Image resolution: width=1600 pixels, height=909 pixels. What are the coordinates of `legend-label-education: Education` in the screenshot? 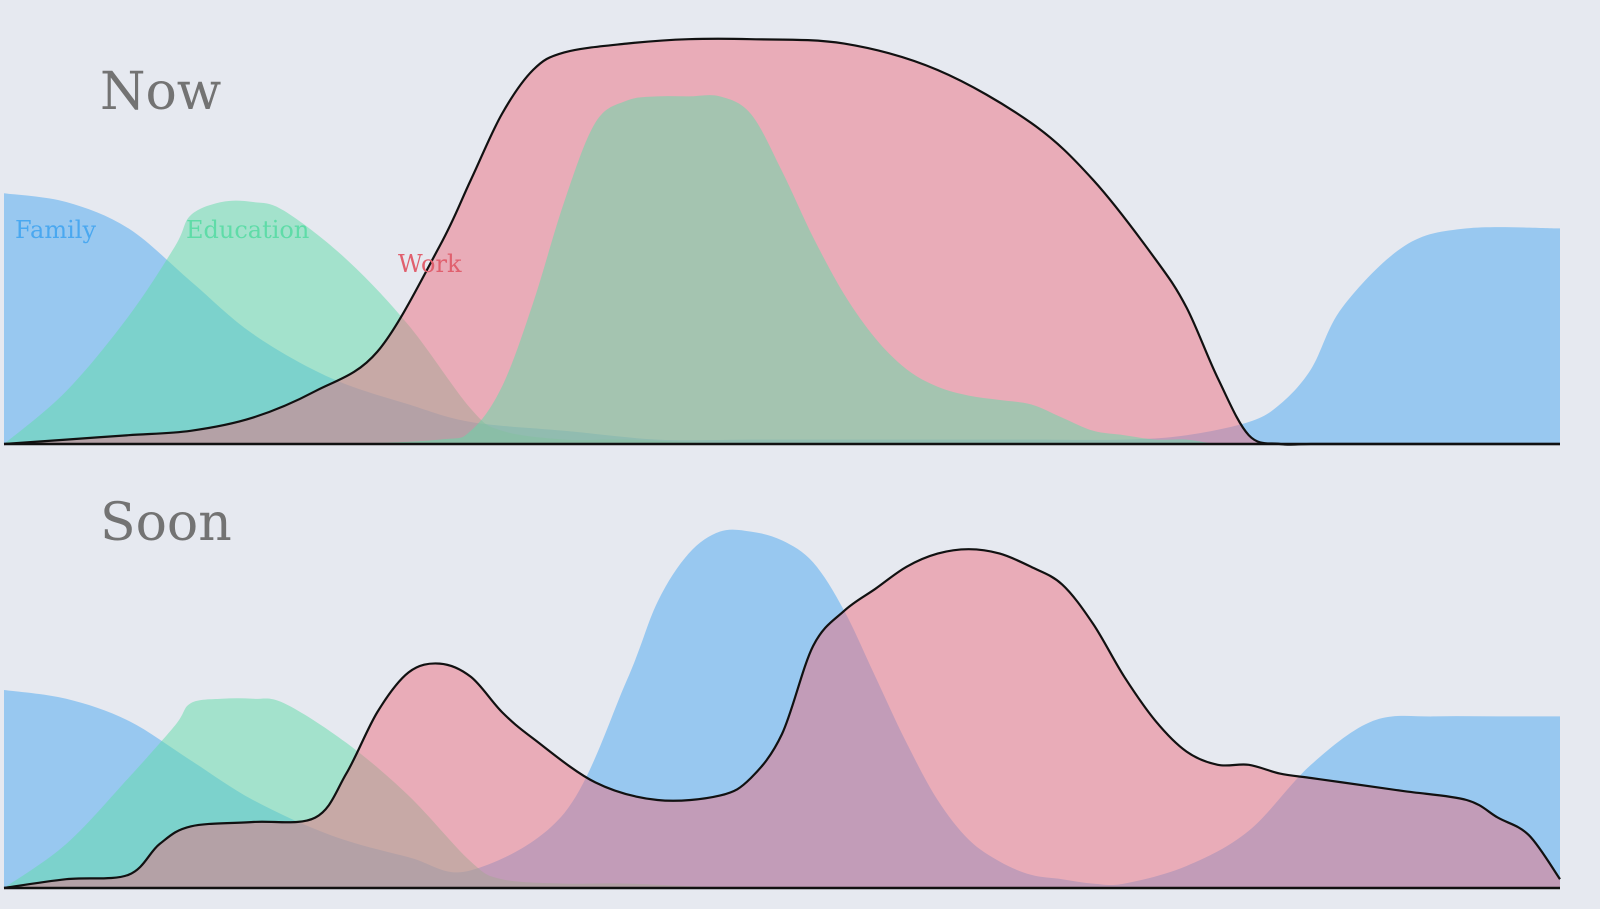 It's located at (247, 230).